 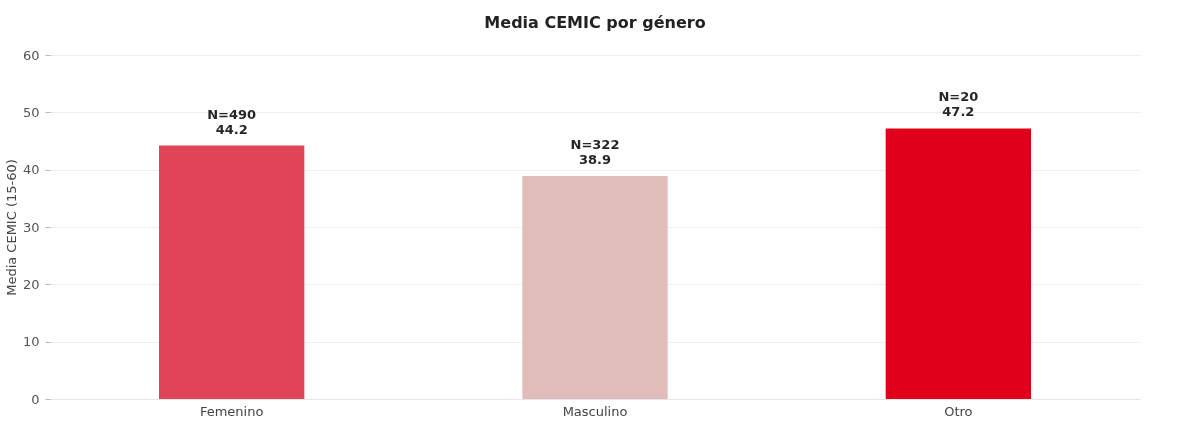 I want to click on chart-title: Media CEMIC por género, so click(x=595, y=22).